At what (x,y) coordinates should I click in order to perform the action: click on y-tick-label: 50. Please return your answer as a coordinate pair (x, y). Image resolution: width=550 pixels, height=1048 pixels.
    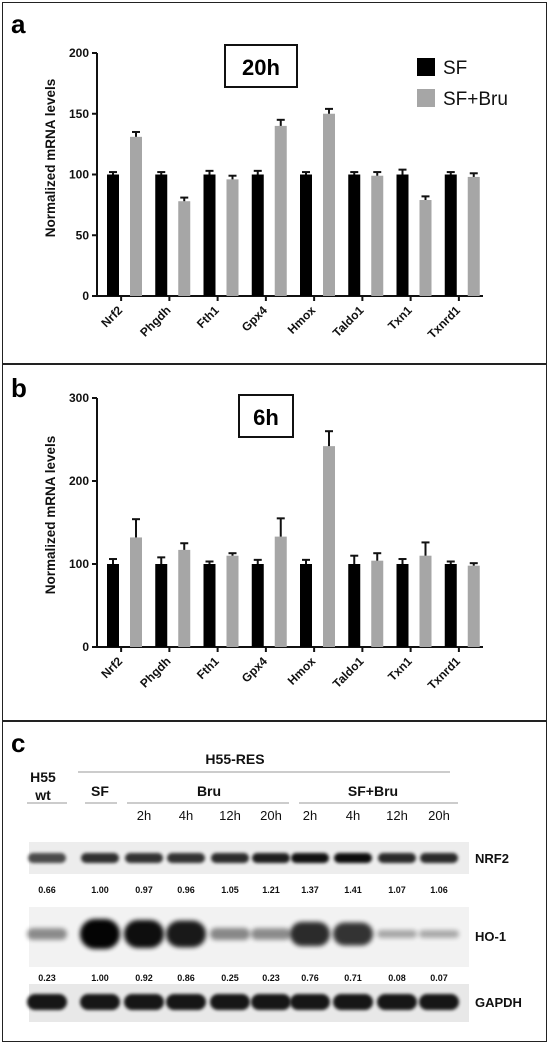
    Looking at the image, I should click on (83, 235).